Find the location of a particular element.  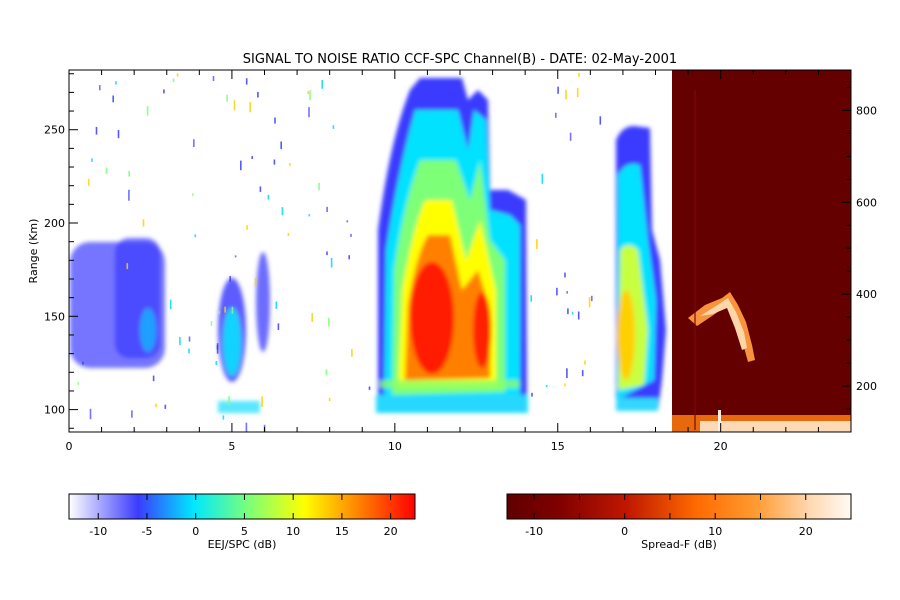

eej-blob-mid-cyan is located at coordinates (232, 342).